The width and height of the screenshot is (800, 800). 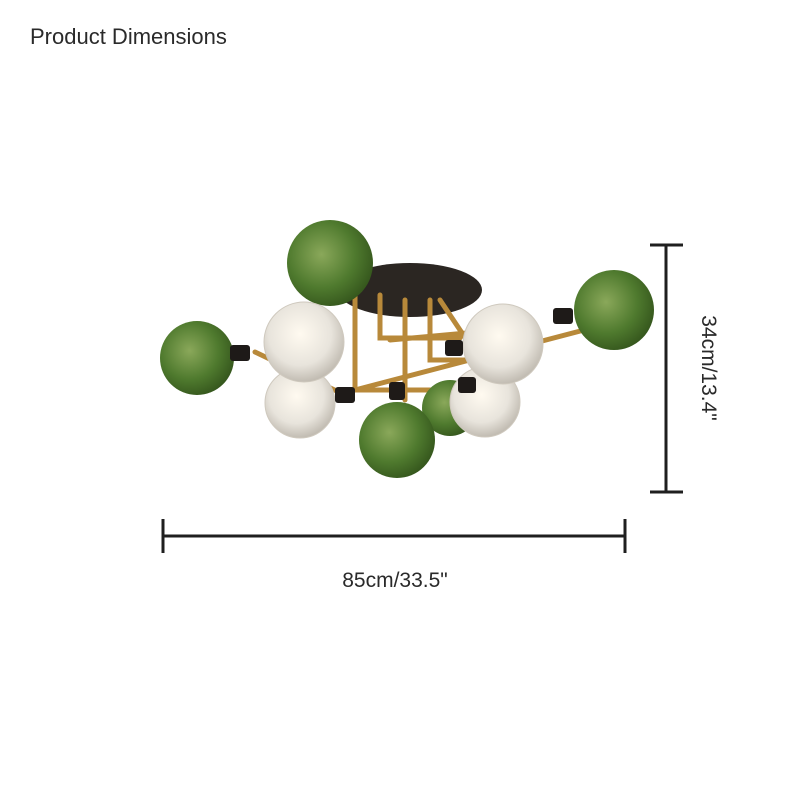 What do you see at coordinates (394, 536) in the screenshot?
I see `width-dimension-line` at bounding box center [394, 536].